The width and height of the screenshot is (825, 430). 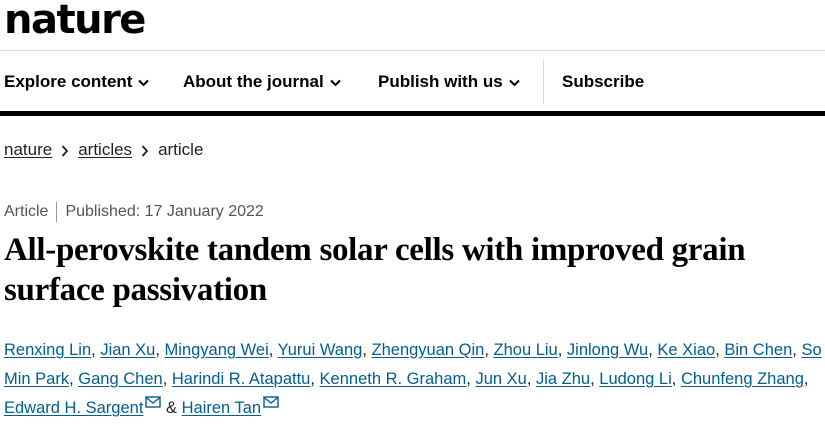 What do you see at coordinates (172, 408) in the screenshot?
I see `author-conjunction: &` at bounding box center [172, 408].